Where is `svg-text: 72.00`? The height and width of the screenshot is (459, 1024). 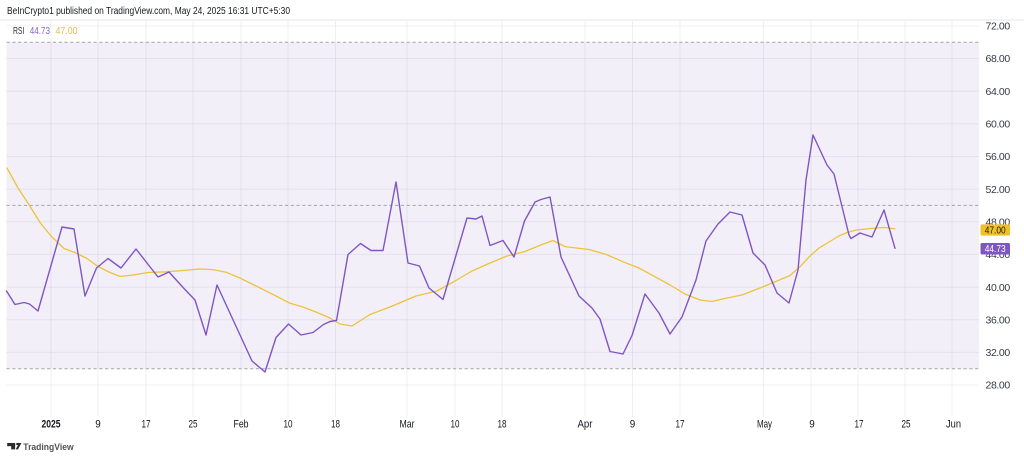 svg-text: 72.00 is located at coordinates (998, 27).